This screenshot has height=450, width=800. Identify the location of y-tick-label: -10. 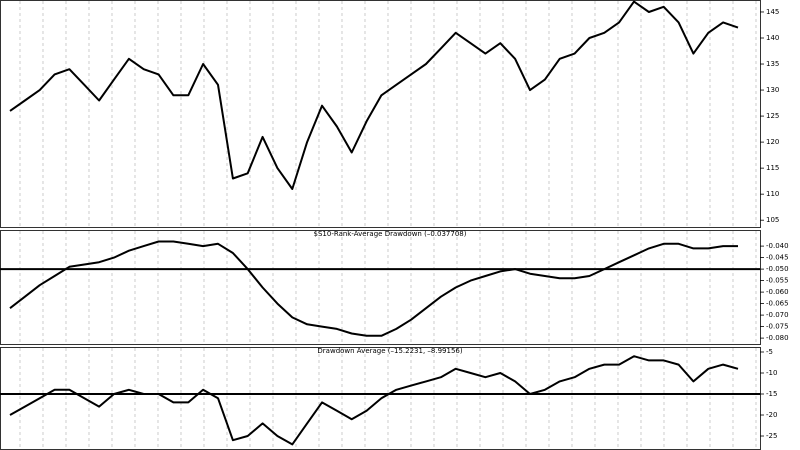
(771, 373).